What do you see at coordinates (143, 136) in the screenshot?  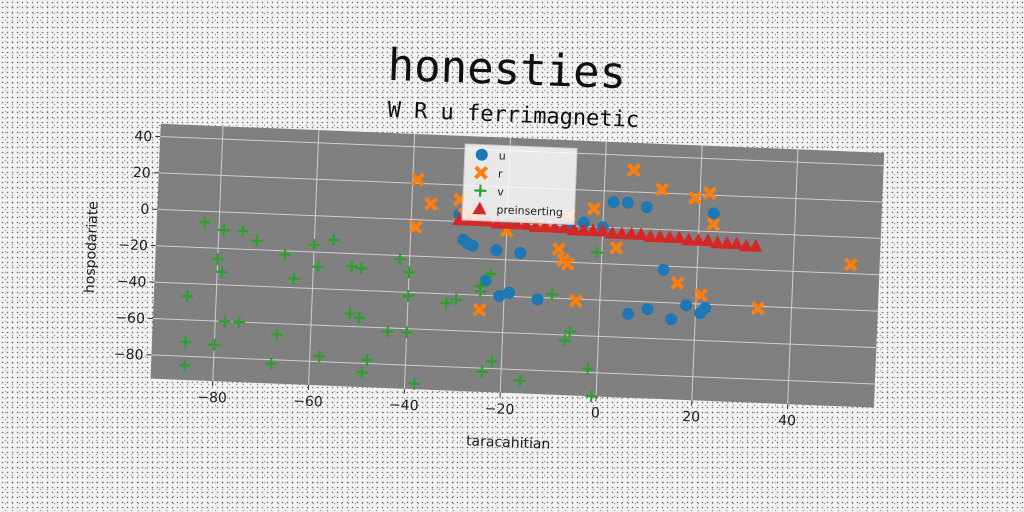 I see `y-tick-label: 40` at bounding box center [143, 136].